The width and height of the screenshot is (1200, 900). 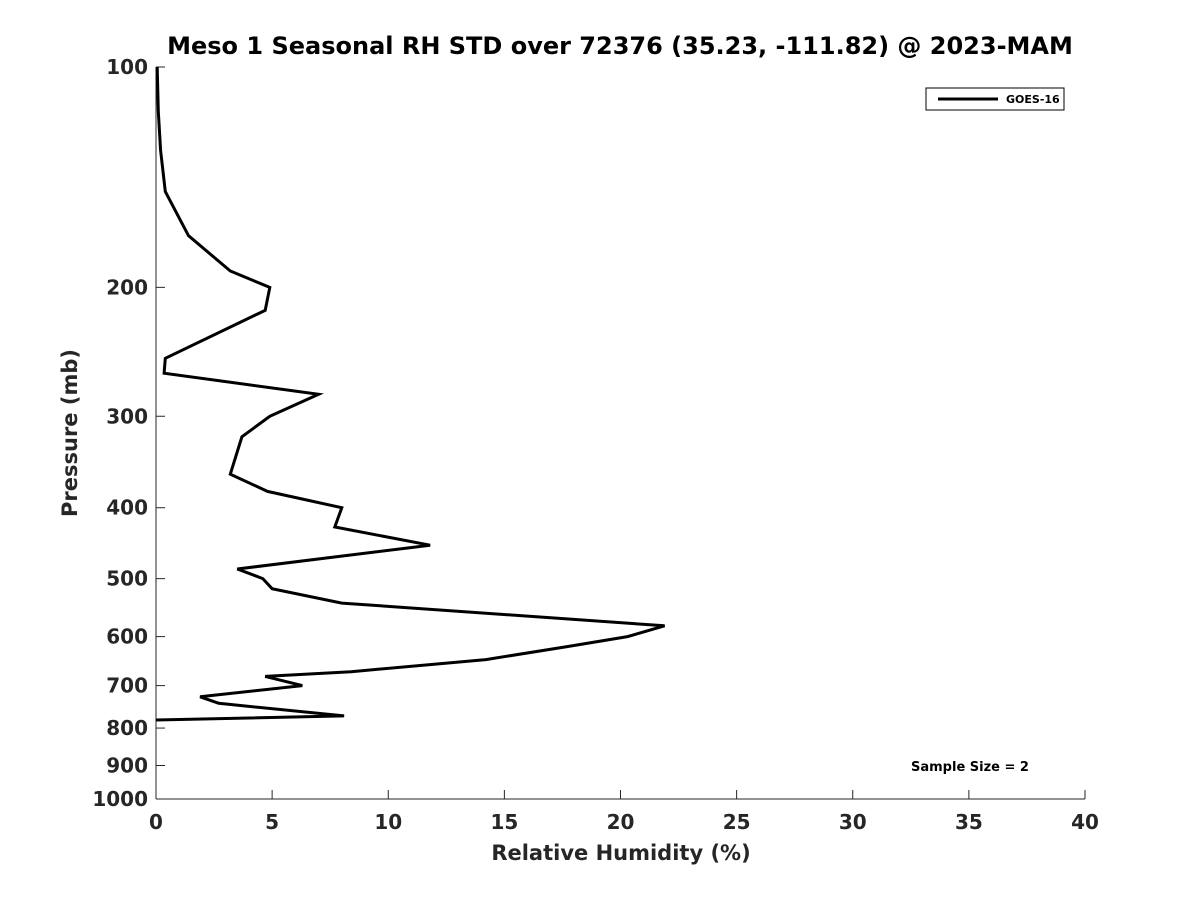 I want to click on x-tick-label: 30, so click(x=853, y=822).